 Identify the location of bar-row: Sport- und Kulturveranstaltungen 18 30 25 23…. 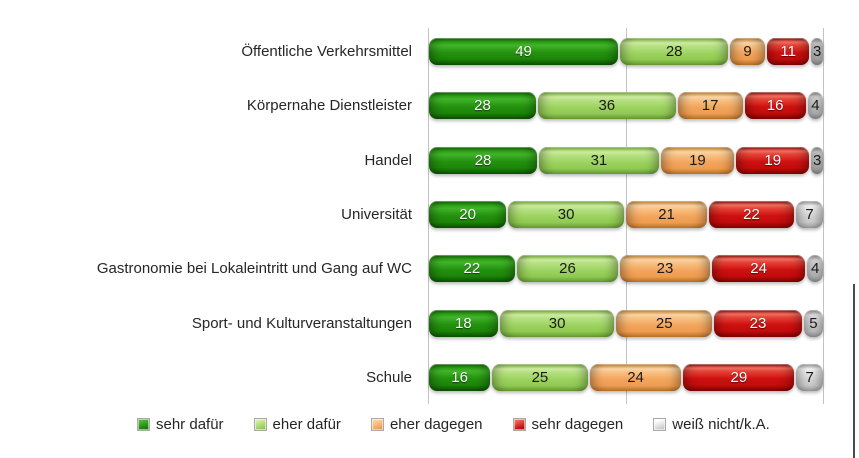
(429, 323).